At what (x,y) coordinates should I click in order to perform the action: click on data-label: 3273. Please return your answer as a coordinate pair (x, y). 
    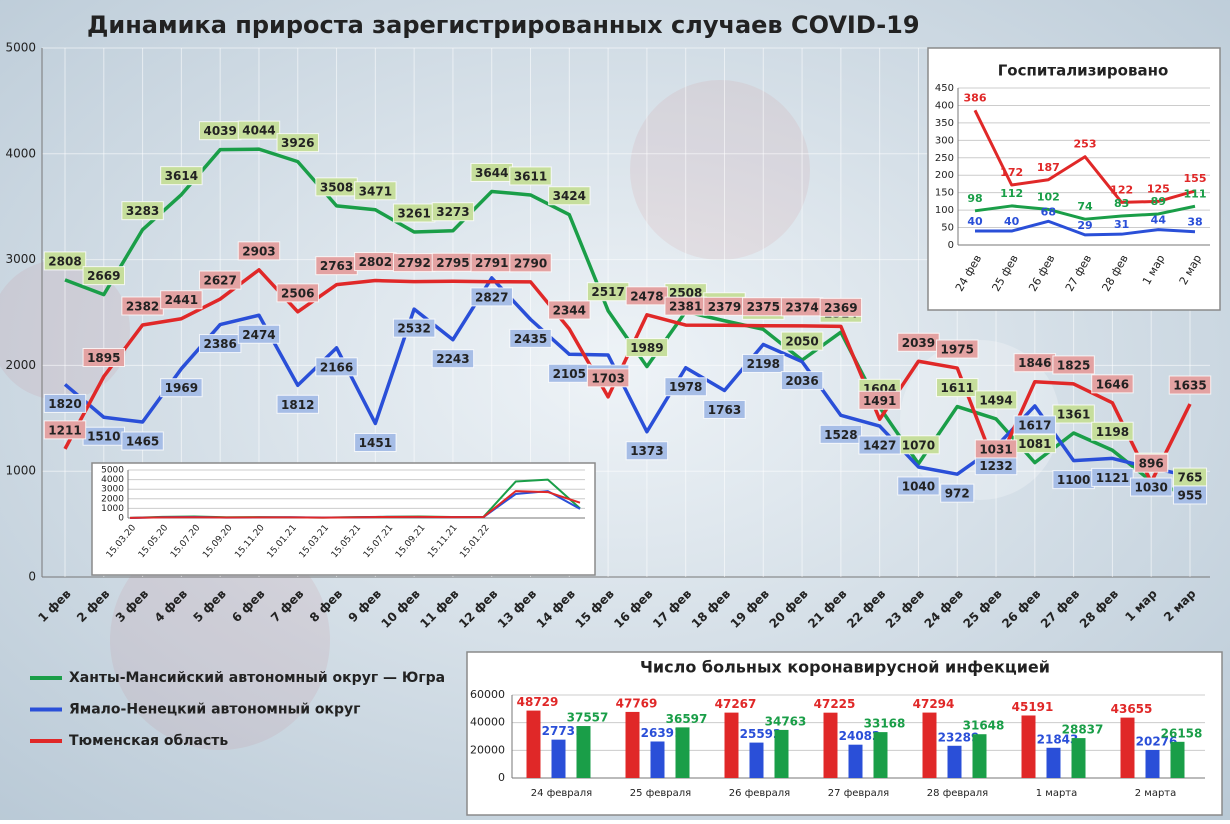
    Looking at the image, I should click on (452, 212).